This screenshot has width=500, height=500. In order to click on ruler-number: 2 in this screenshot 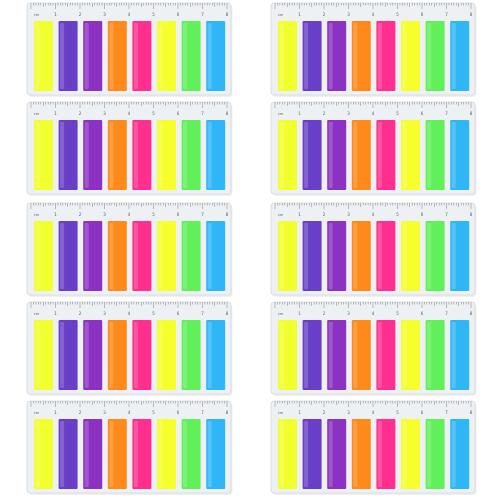, I will do `click(80, 214)`.